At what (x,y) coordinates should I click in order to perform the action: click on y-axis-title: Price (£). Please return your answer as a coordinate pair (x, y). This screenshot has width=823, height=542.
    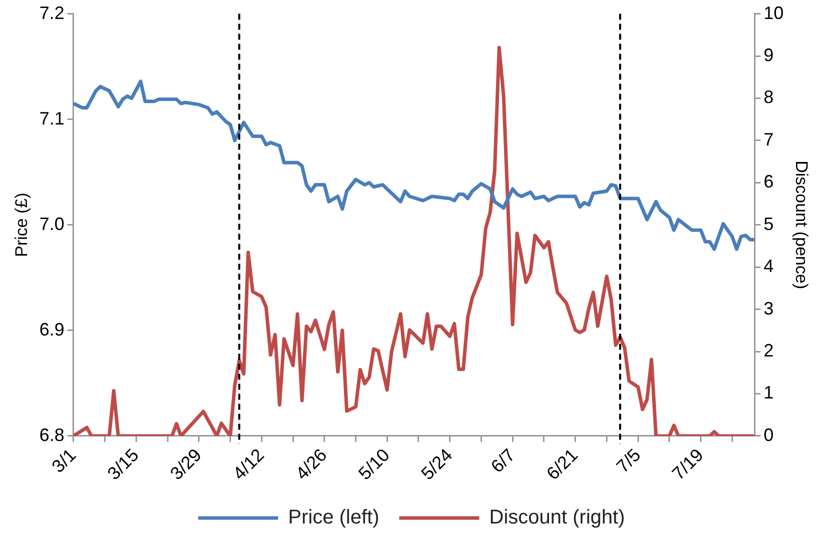
    Looking at the image, I should click on (21, 224).